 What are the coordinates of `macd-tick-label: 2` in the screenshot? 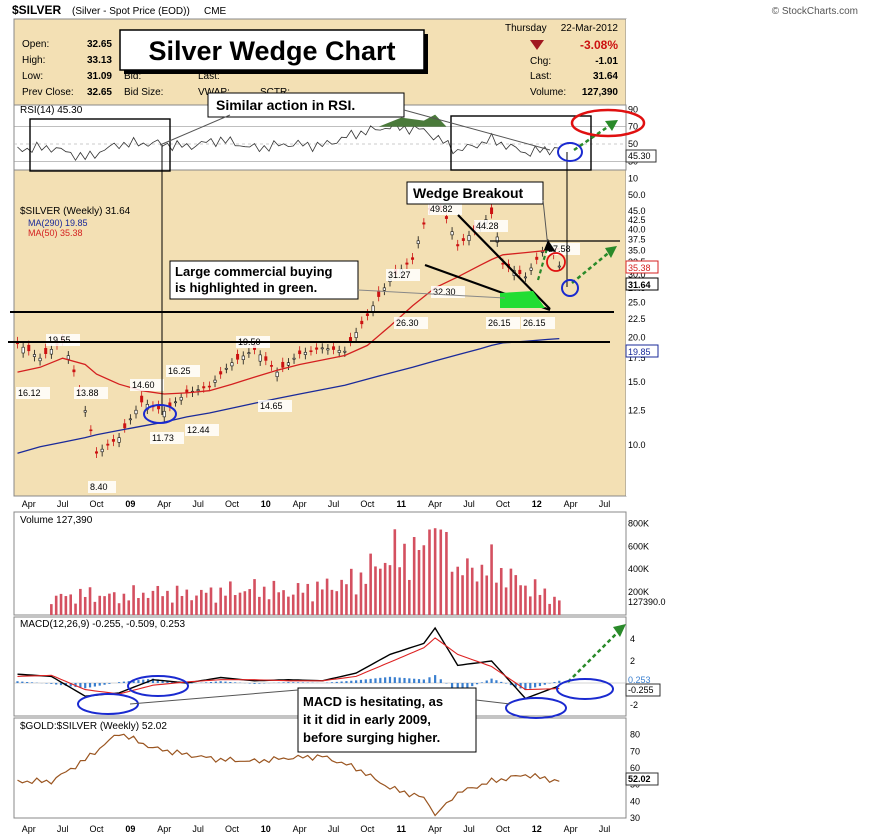 It's located at (632, 661).